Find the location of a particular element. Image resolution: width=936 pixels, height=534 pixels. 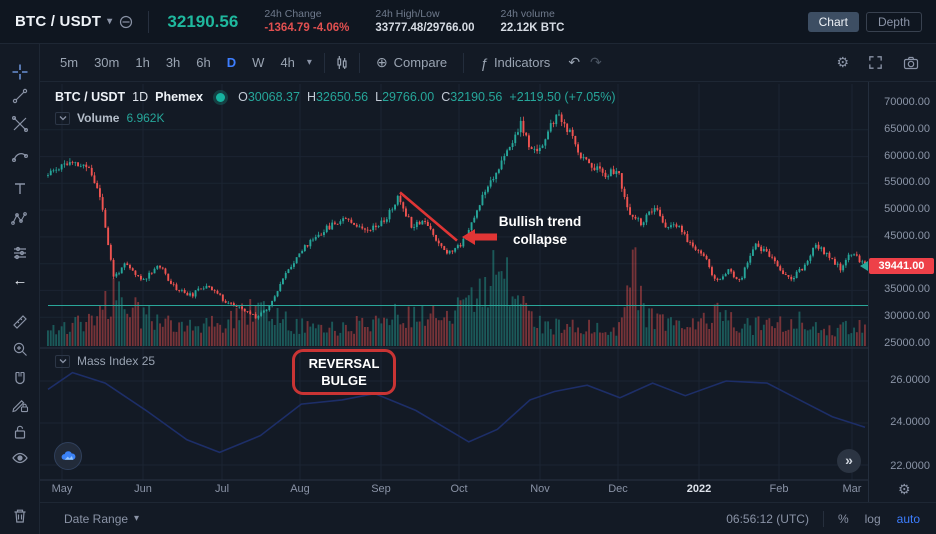

legend-venue: Phemex is located at coordinates (179, 97).